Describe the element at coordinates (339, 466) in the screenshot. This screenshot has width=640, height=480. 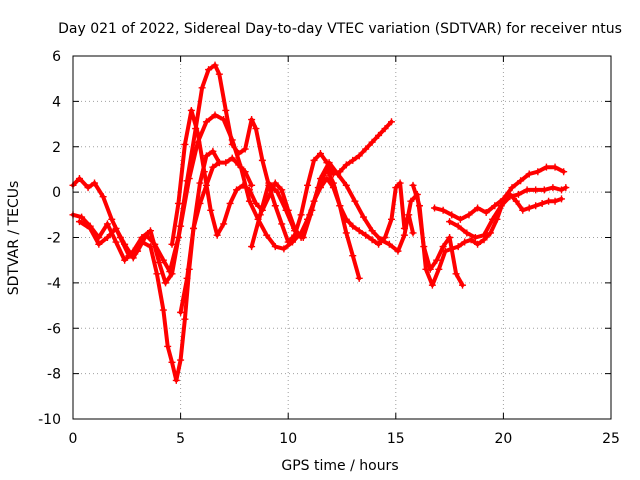
I see `x-axis-label: GPS time / hours` at that location.